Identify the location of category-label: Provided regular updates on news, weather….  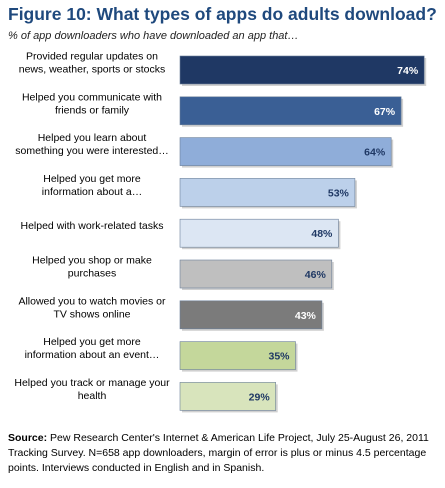
(92, 63).